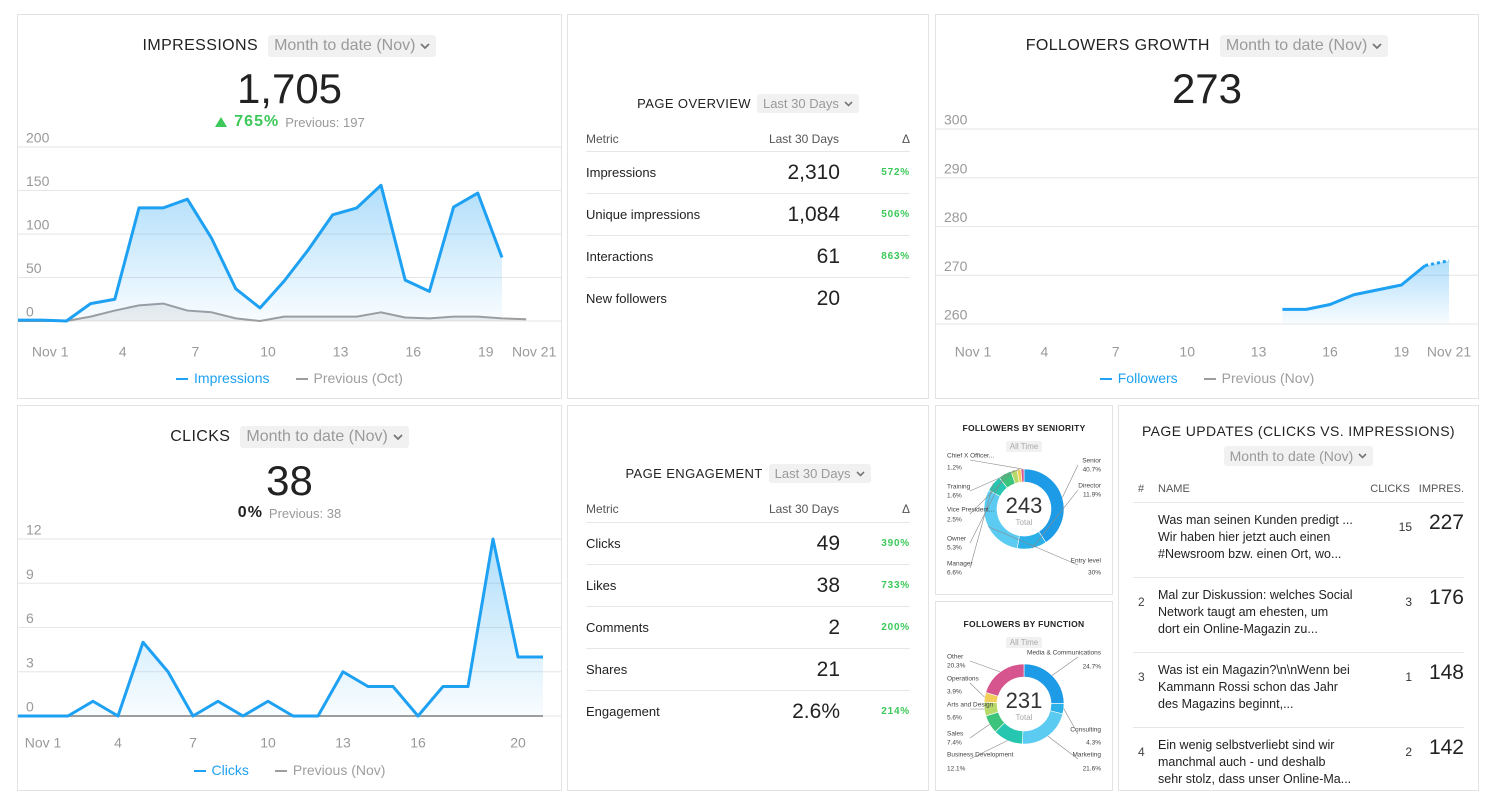 This screenshot has height=804, width=1493. Describe the element at coordinates (1390, 489) in the screenshot. I see `column-header: CLICKS` at that location.